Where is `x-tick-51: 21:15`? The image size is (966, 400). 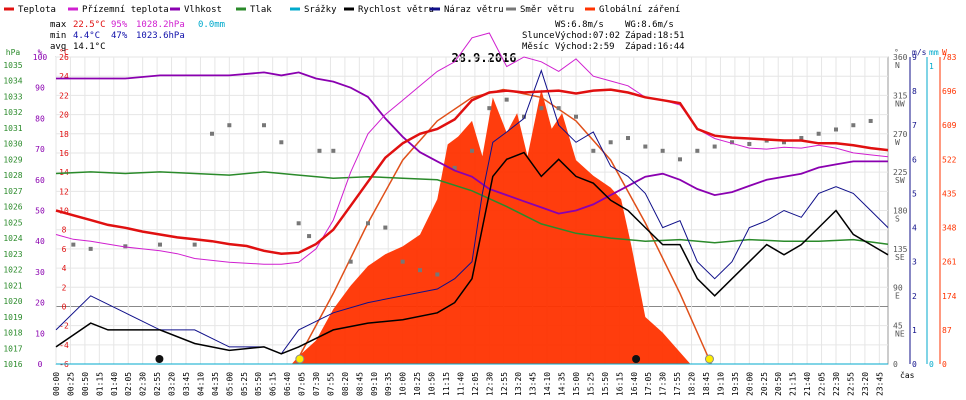
x-tick-51: 21:15 is located at coordinates (793, 384).